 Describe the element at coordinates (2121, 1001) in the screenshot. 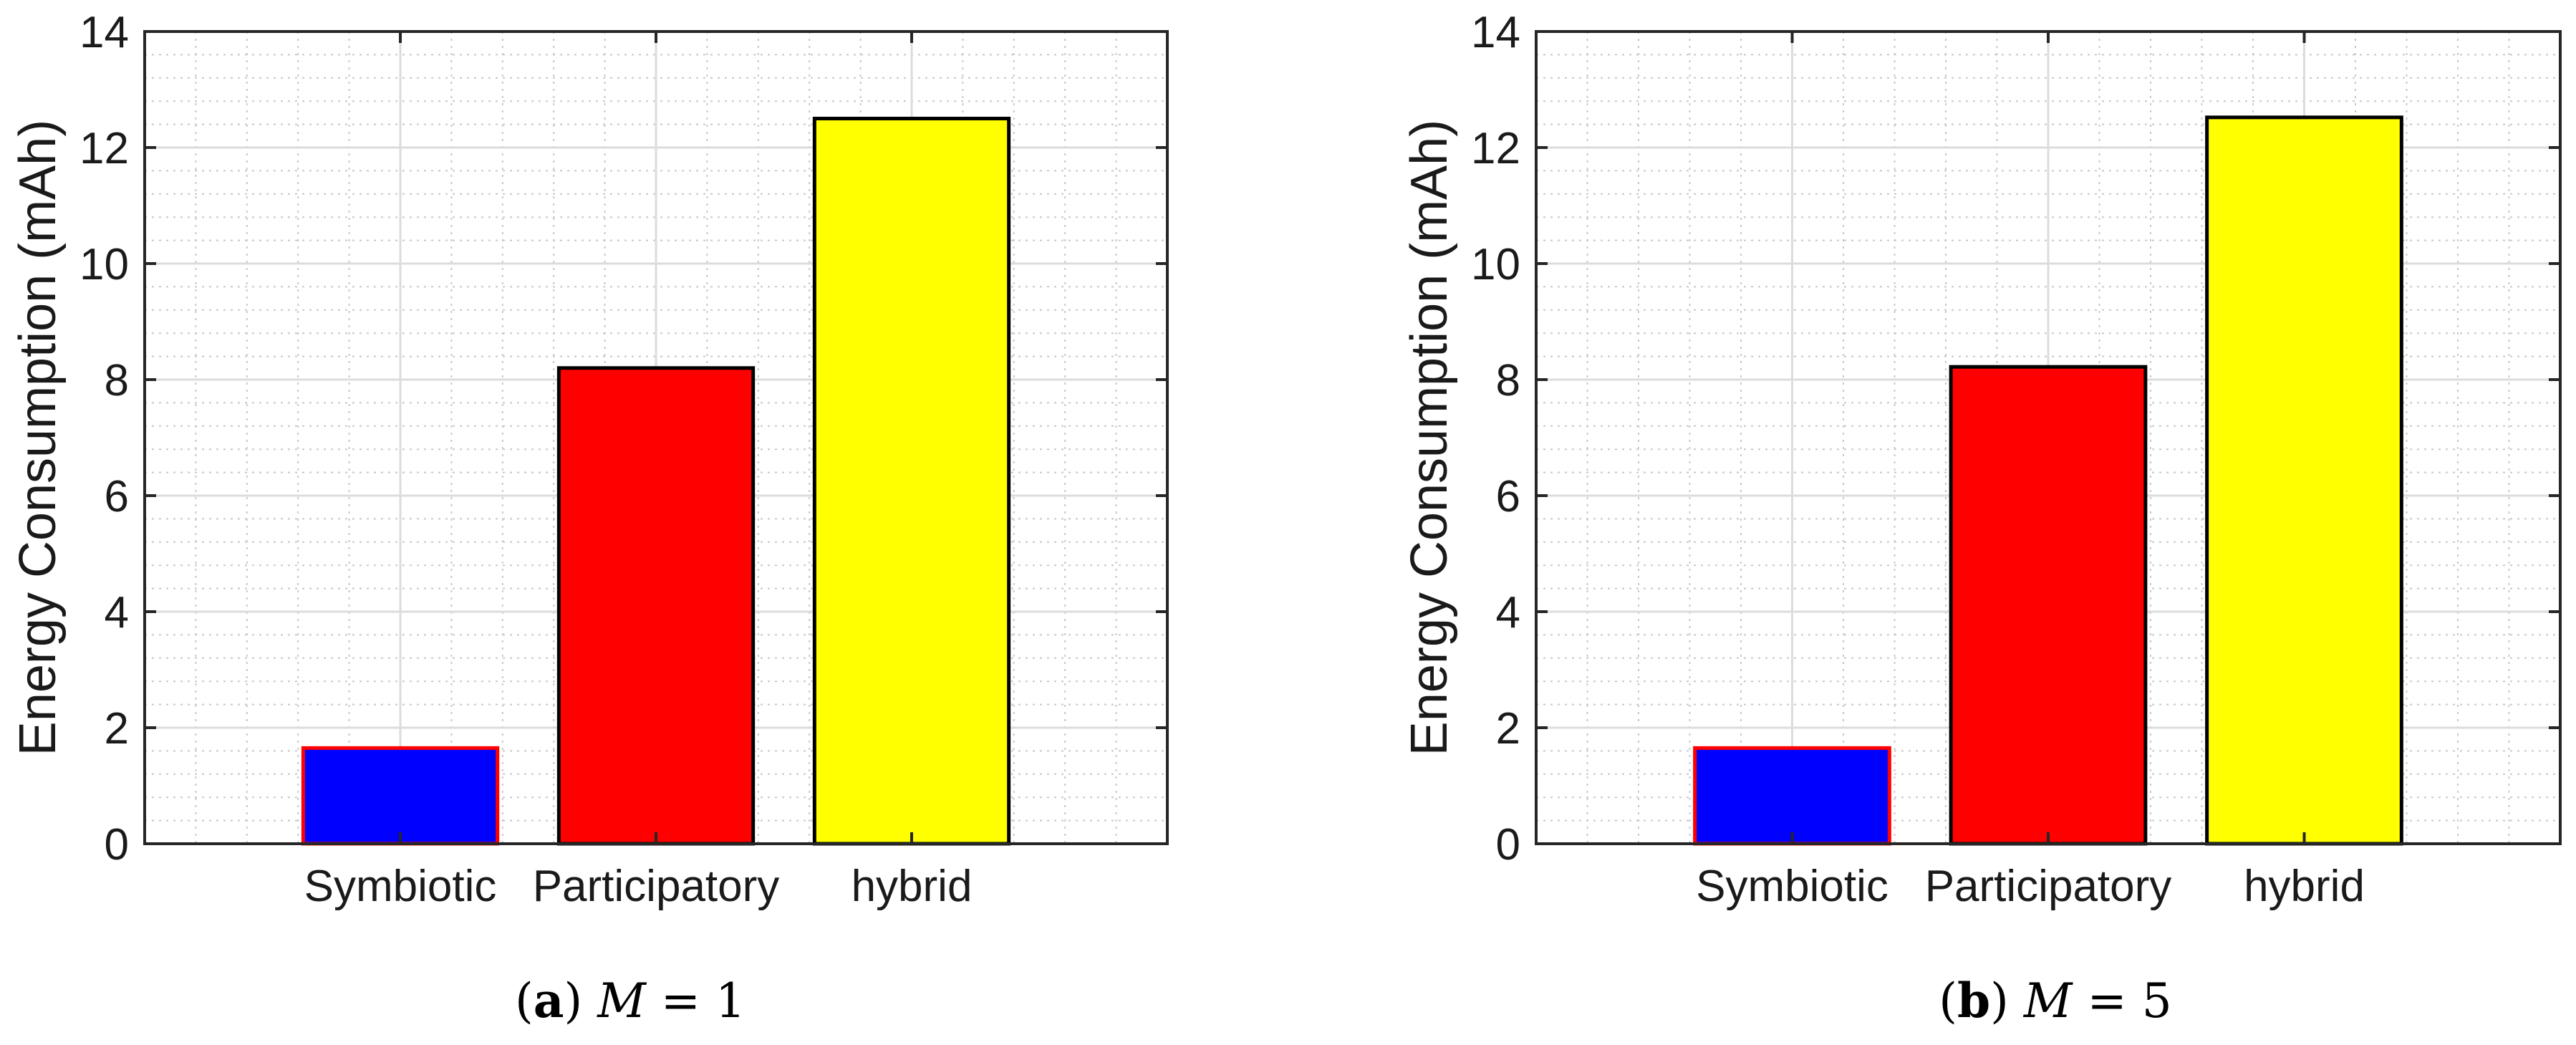

I see `caption-part: = 5` at that location.